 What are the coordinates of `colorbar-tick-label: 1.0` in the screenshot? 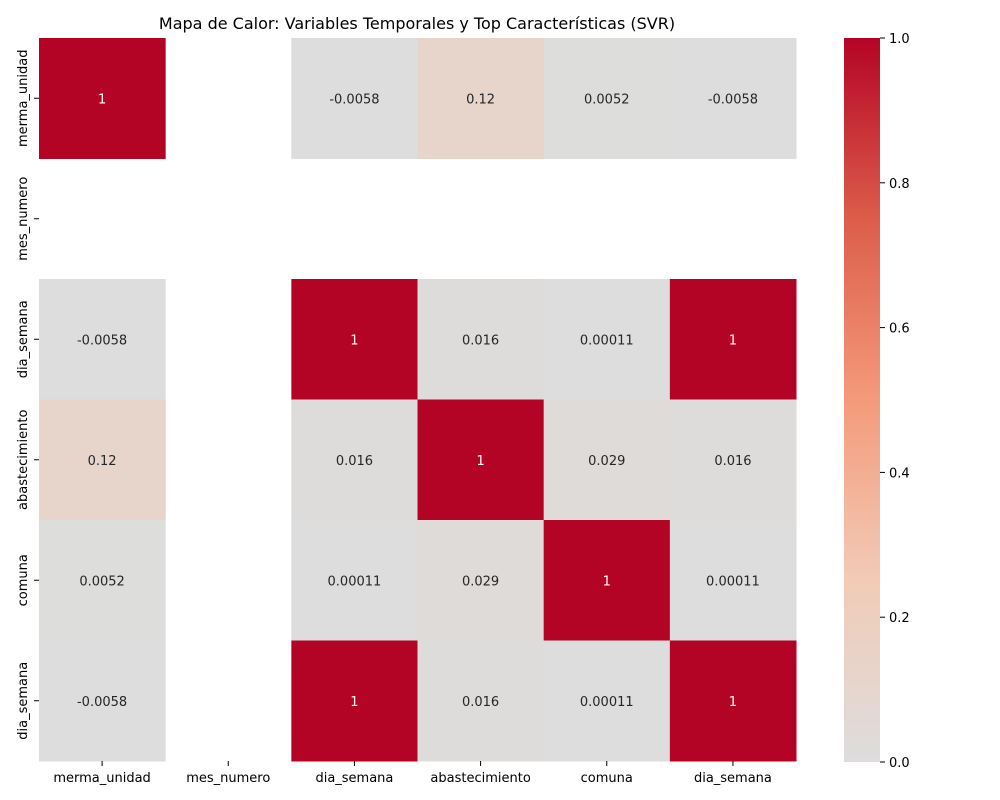 It's located at (899, 39).